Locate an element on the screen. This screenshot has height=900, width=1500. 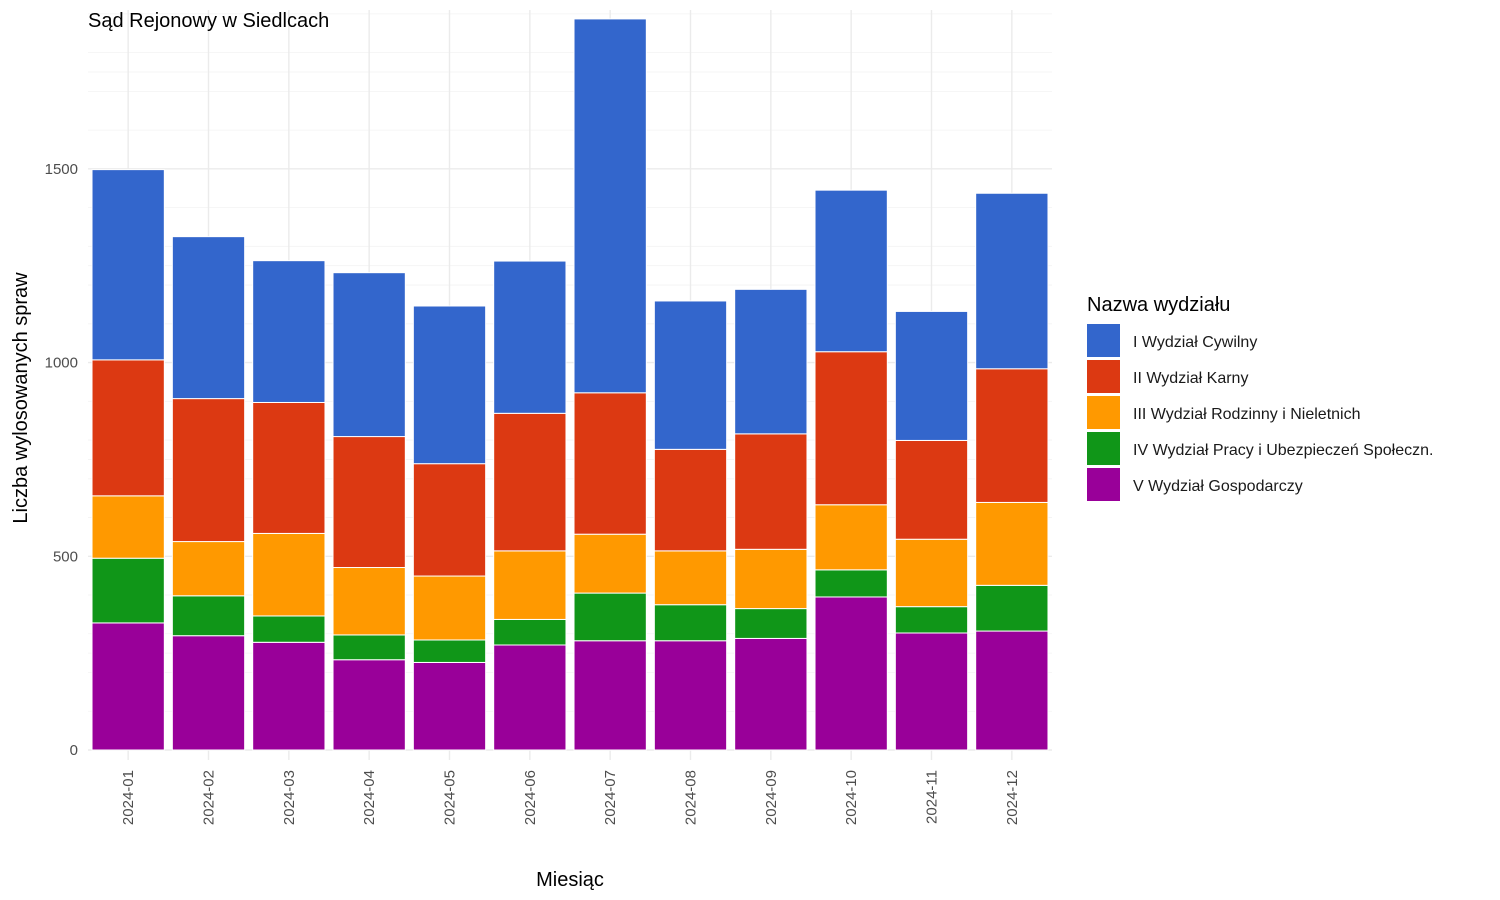
x-tick-label: 2024-07 is located at coordinates (610, 797).